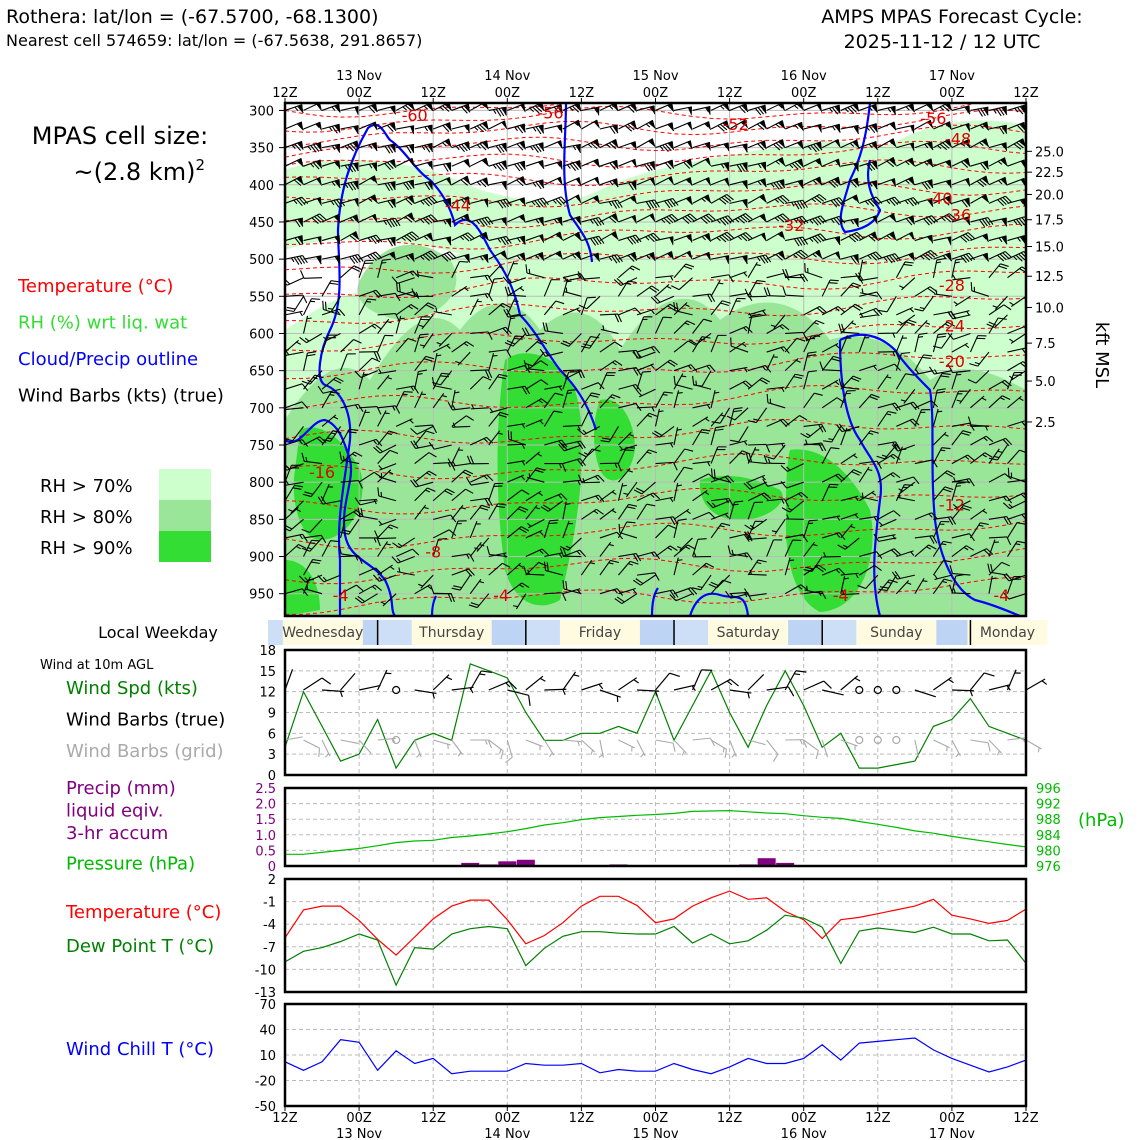 This screenshot has width=1140, height=1140. I want to click on pressure-tick-label: 900, so click(261, 558).